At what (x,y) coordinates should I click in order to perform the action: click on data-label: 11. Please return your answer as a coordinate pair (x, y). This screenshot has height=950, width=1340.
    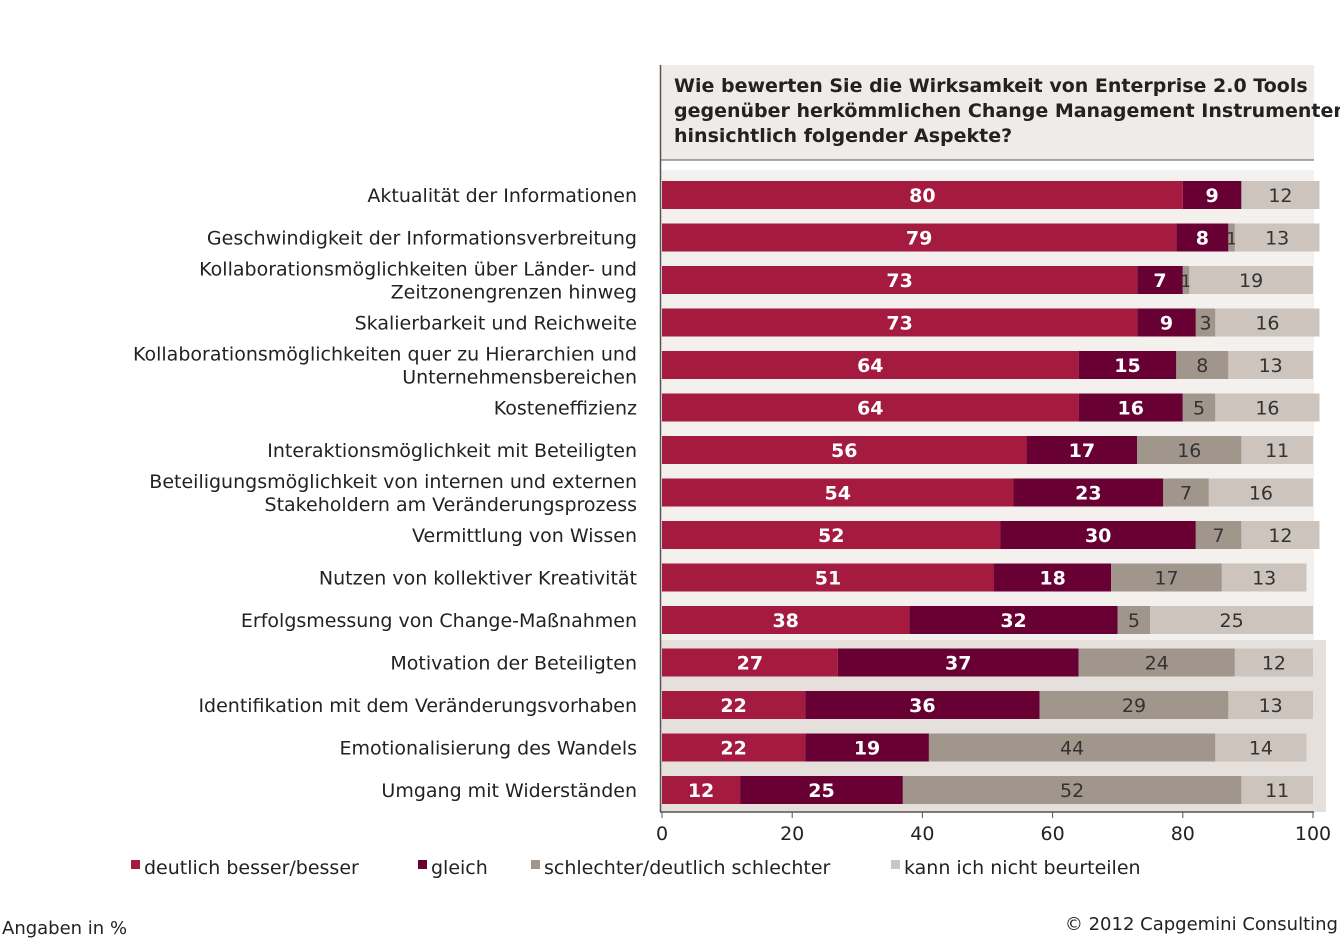
    Looking at the image, I should click on (1277, 791).